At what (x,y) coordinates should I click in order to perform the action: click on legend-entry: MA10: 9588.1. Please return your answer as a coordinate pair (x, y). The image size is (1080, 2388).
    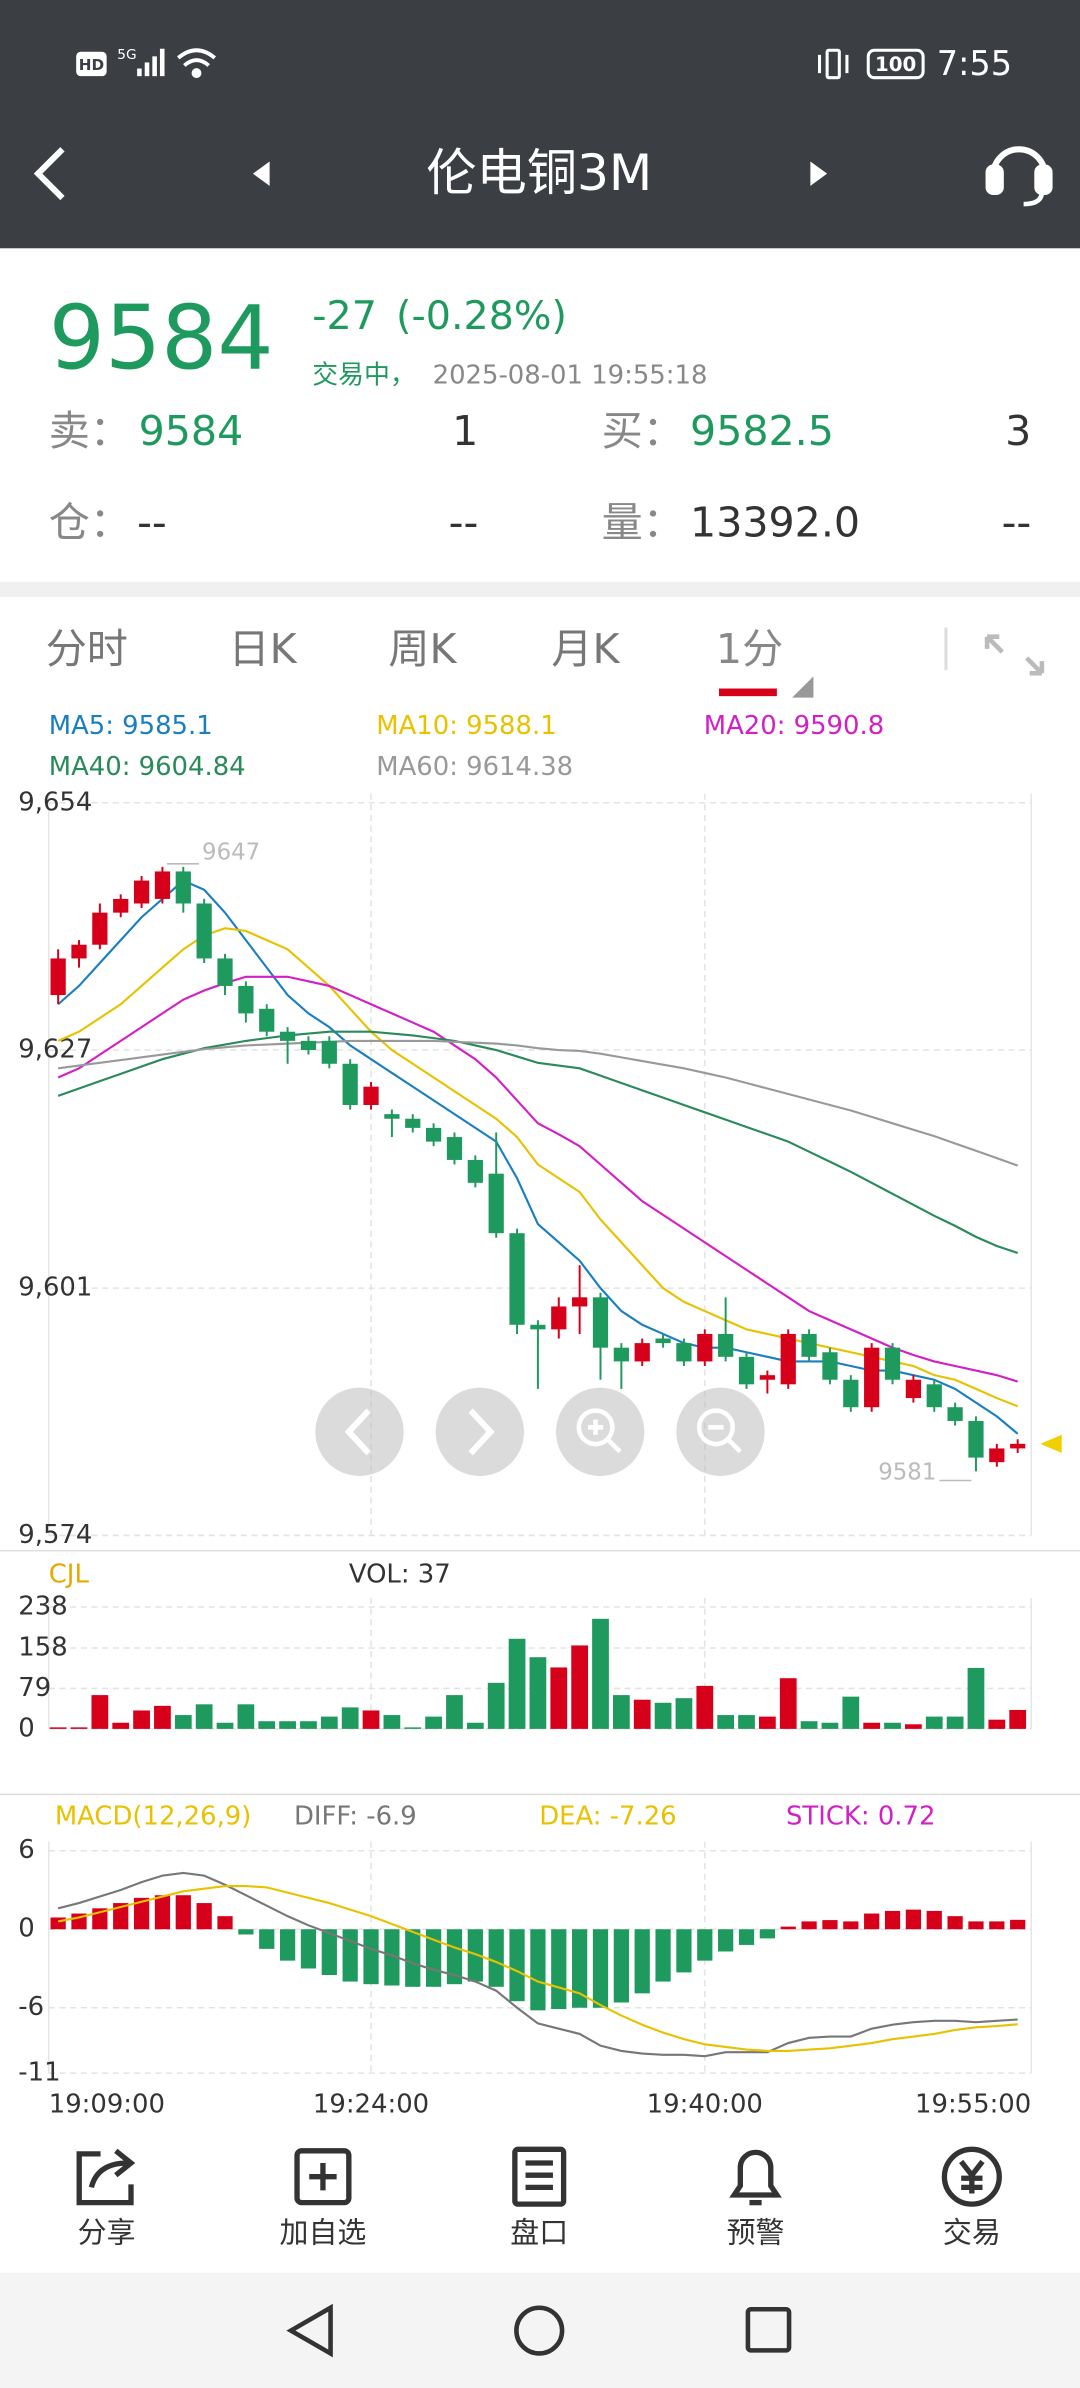
    Looking at the image, I should click on (466, 726).